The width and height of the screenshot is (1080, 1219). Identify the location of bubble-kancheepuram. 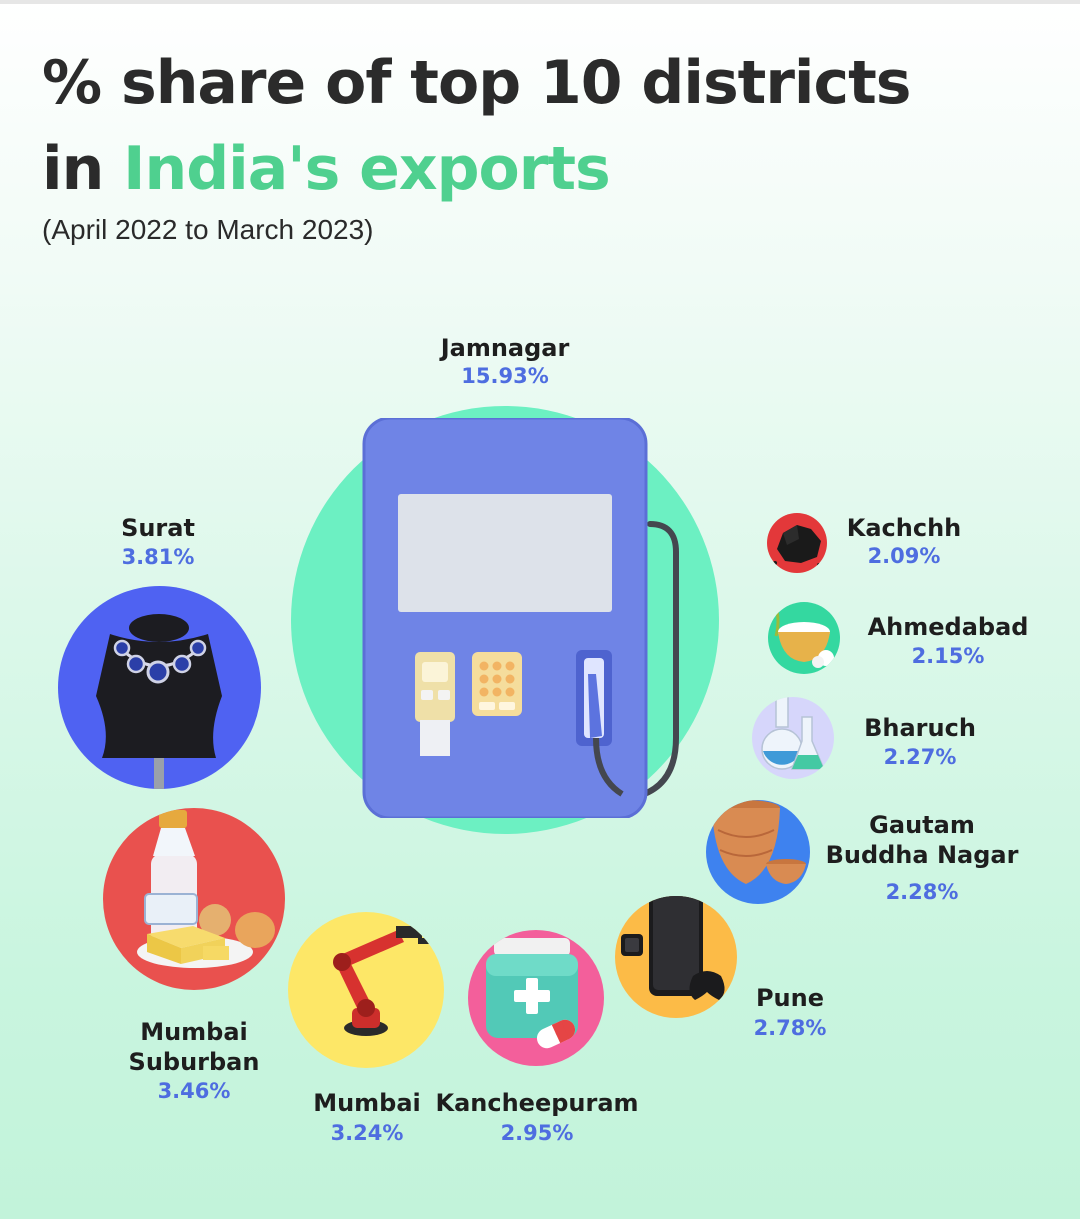
(536, 998).